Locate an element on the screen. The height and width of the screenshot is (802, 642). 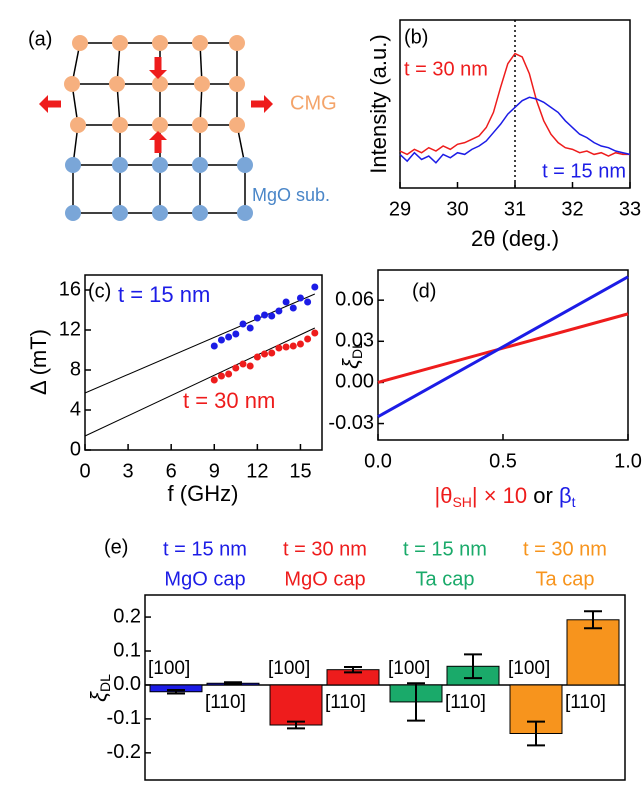
panel-label: (b) is located at coordinates (416, 37).